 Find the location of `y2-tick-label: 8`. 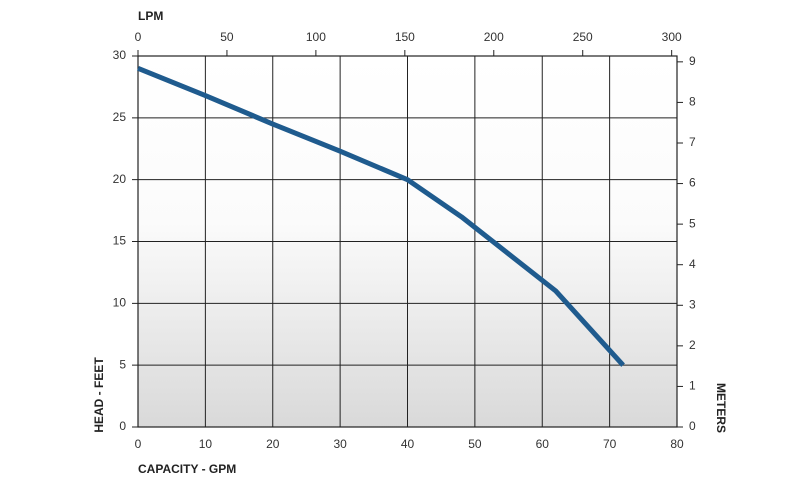

y2-tick-label: 8 is located at coordinates (692, 102).